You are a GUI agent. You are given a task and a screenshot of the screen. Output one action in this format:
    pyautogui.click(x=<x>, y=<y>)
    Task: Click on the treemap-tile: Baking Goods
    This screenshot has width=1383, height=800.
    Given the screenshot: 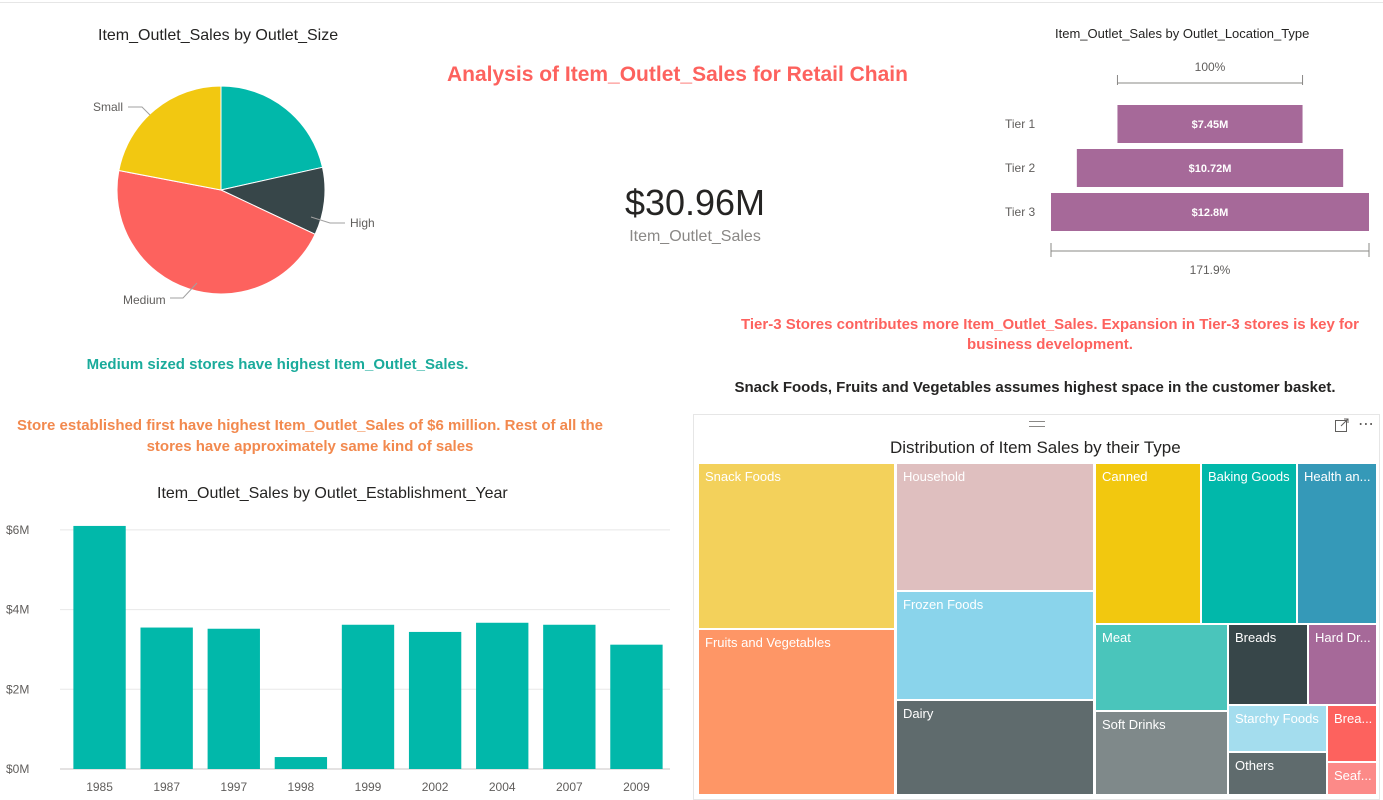 What is the action you would take?
    pyautogui.click(x=1249, y=543)
    